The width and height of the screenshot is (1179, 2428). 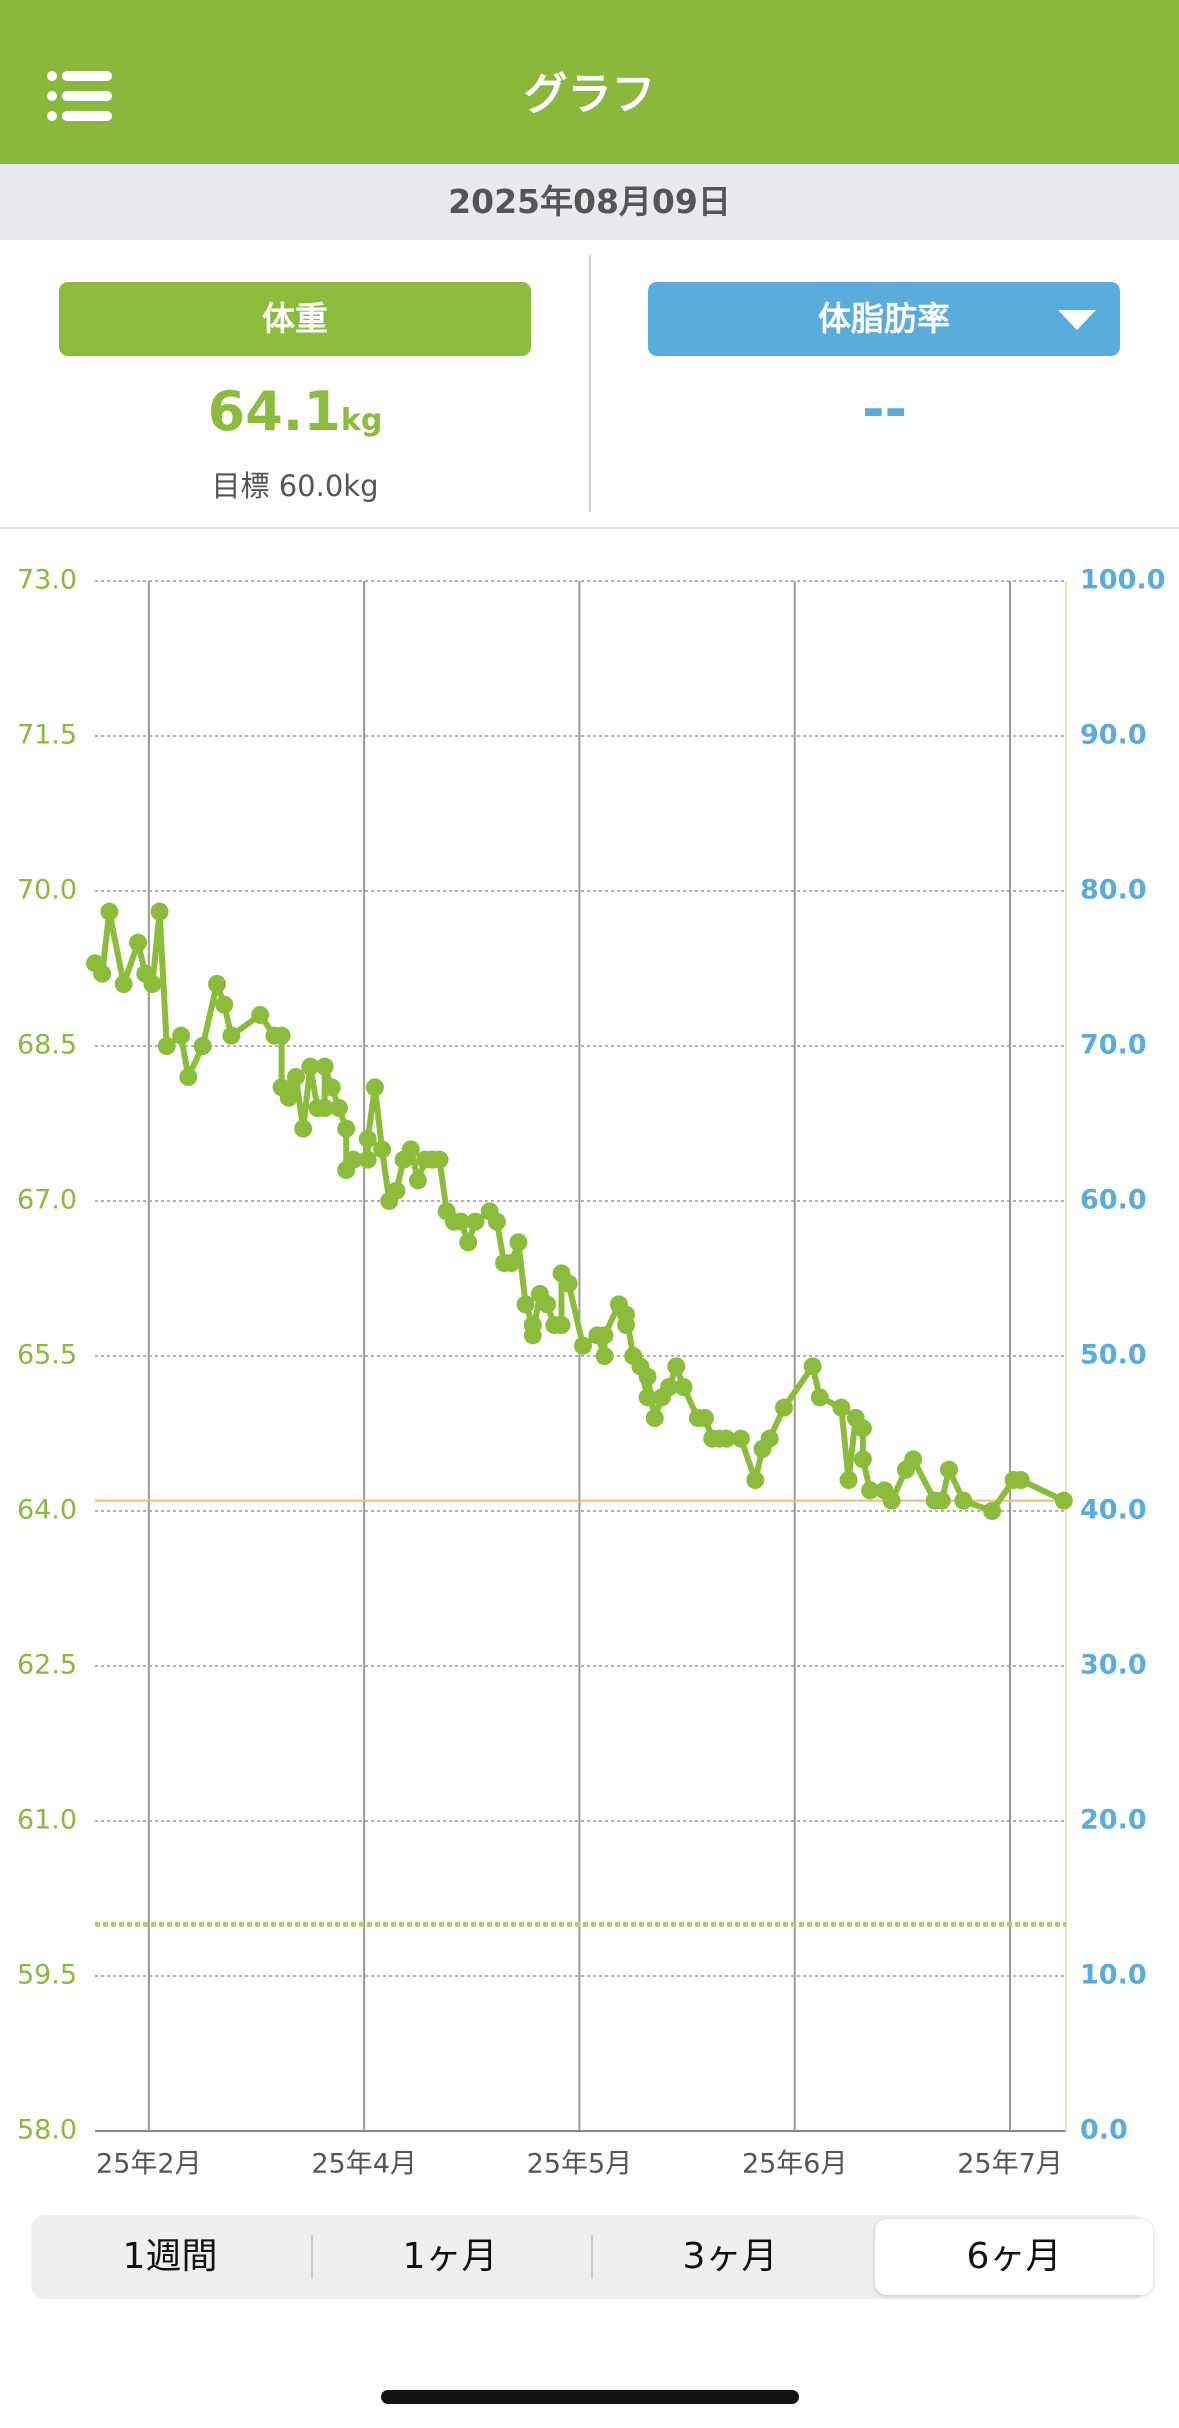 What do you see at coordinates (47, 1355) in the screenshot?
I see `y-tick-label: 65.5` at bounding box center [47, 1355].